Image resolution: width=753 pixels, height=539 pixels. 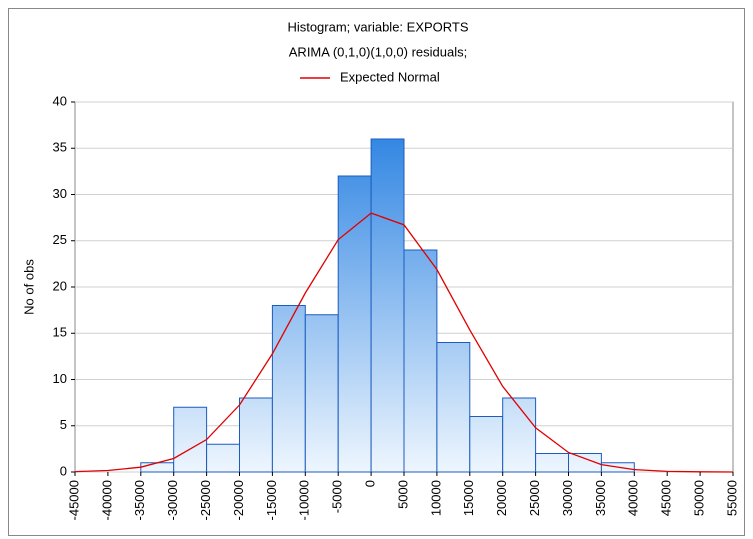 I want to click on x-tick-label: -15000, so click(x=271, y=500).